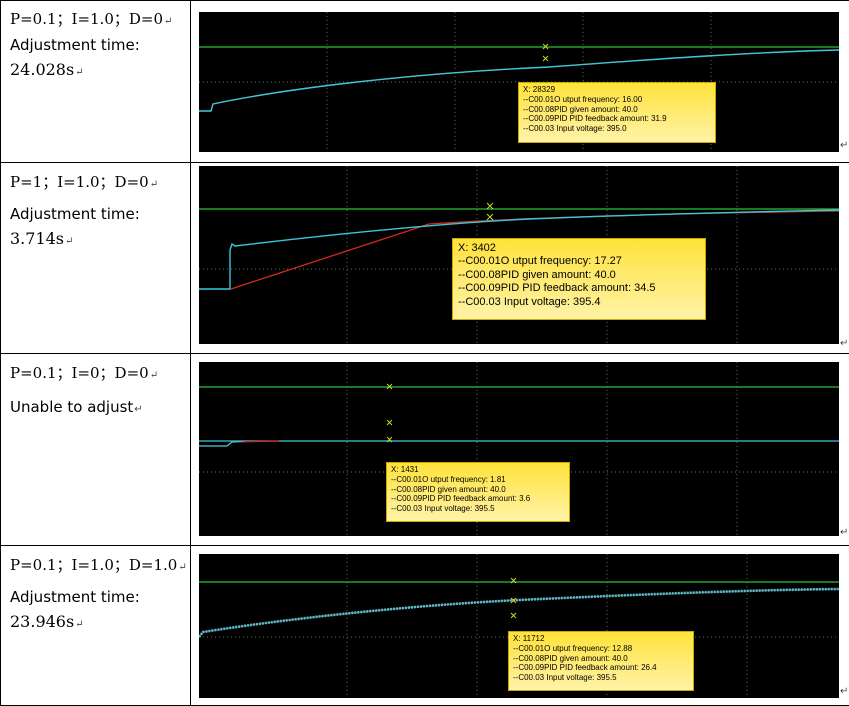 This screenshot has height=706, width=849. I want to click on row-4-frequency-curve, so click(519, 613).